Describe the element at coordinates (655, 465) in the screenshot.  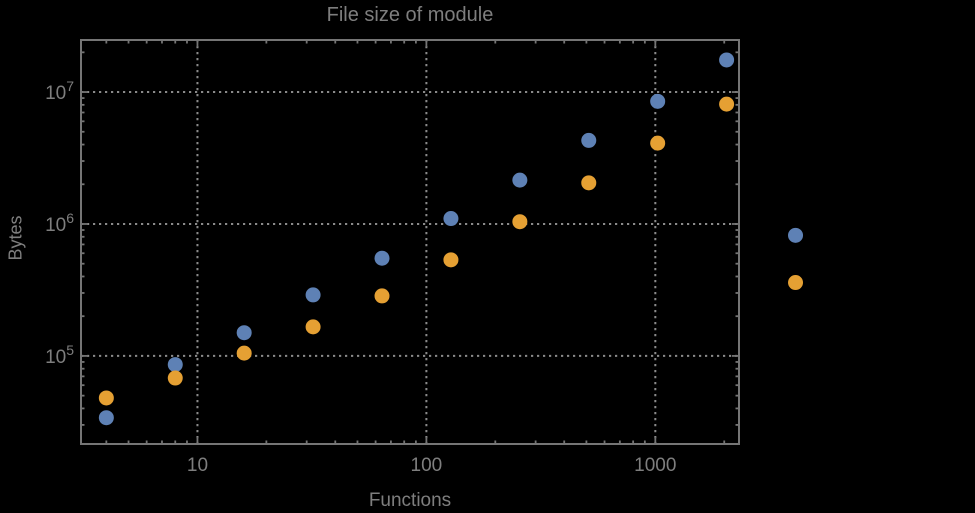
I see `x-tick-label: 1000` at that location.